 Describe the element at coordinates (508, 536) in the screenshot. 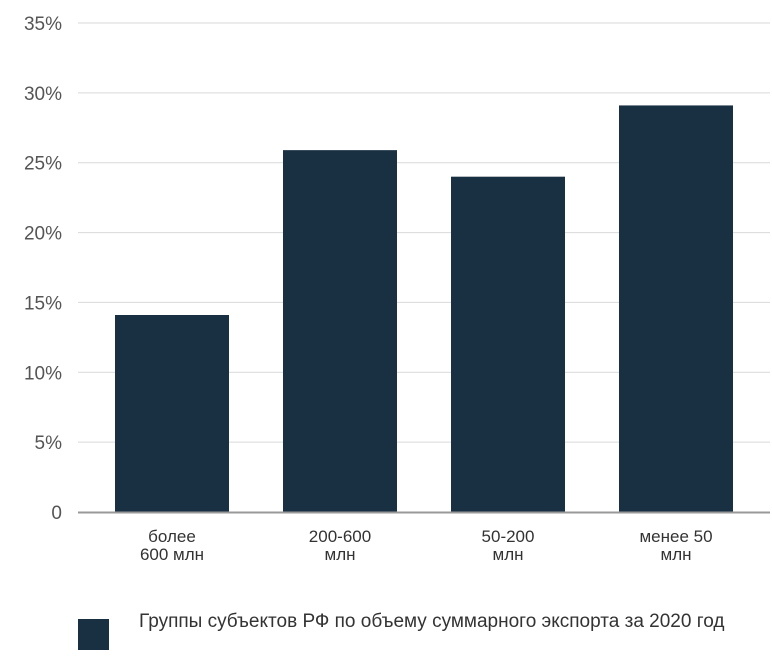

I see `x-tick-label: 50-200` at that location.